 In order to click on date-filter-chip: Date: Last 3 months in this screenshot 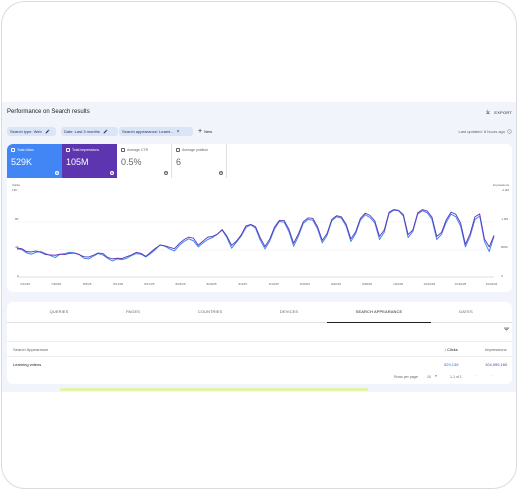, I will do `click(89, 131)`.